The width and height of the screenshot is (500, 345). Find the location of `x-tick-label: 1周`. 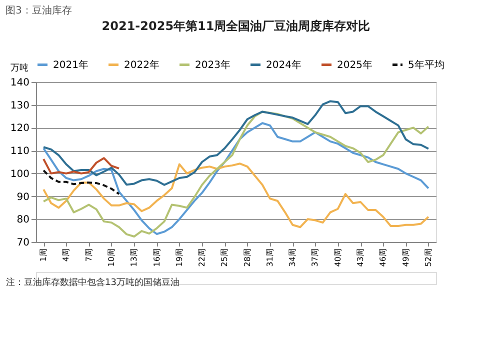

x-tick-label: 1周 is located at coordinates (43, 255).